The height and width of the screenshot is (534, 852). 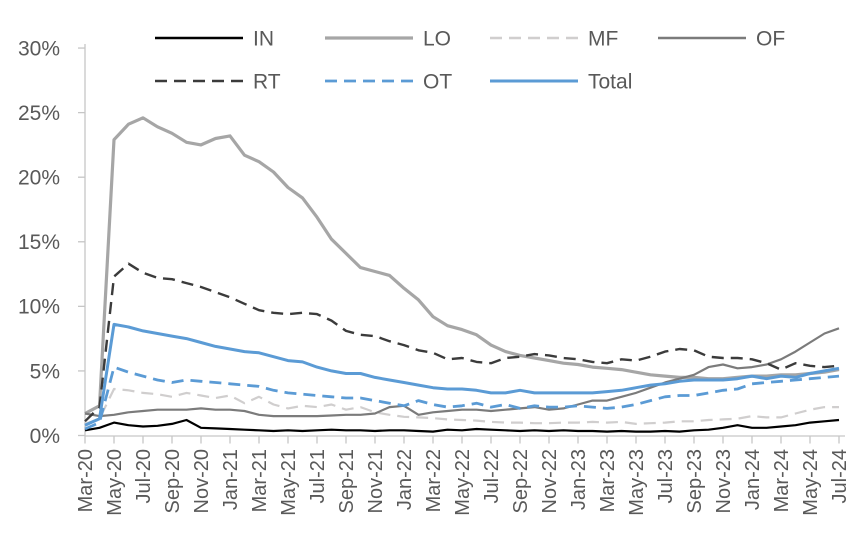 What do you see at coordinates (521, 481) in the screenshot?
I see `x-axis-label: Sep-22` at bounding box center [521, 481].